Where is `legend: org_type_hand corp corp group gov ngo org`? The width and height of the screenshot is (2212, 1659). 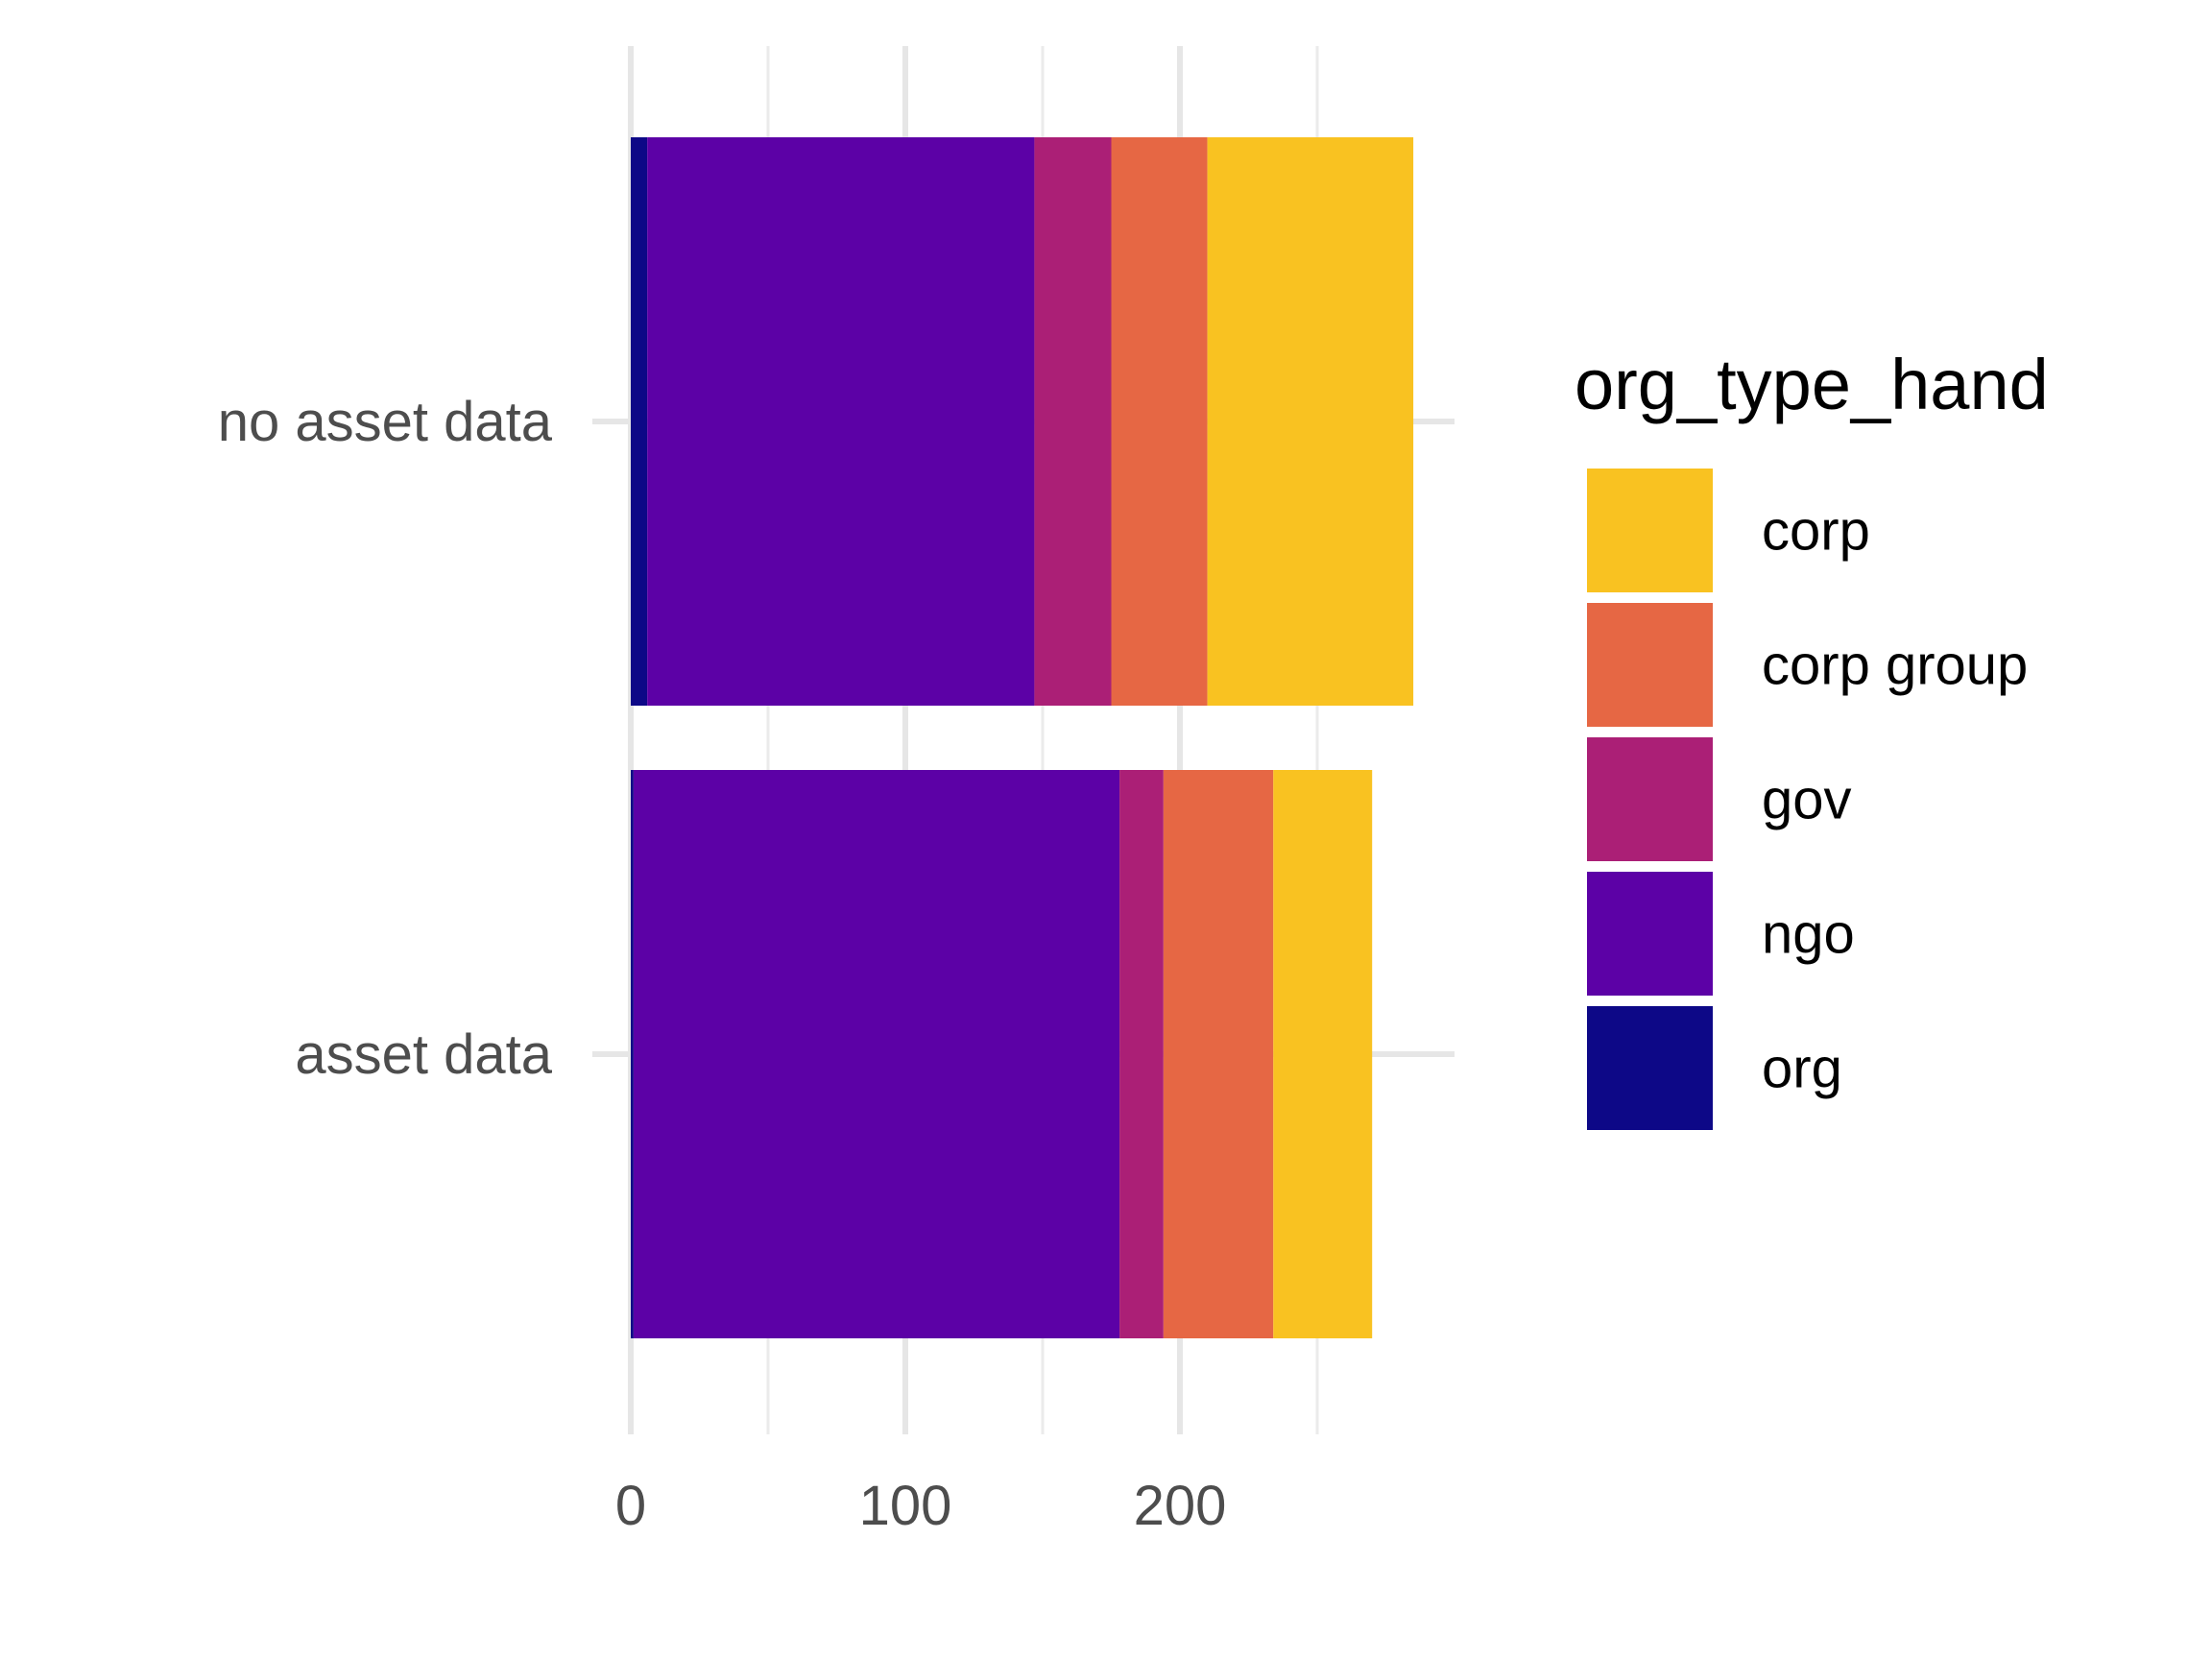
legend: org_type_hand corp corp group gov ngo org is located at coordinates (1812, 737).